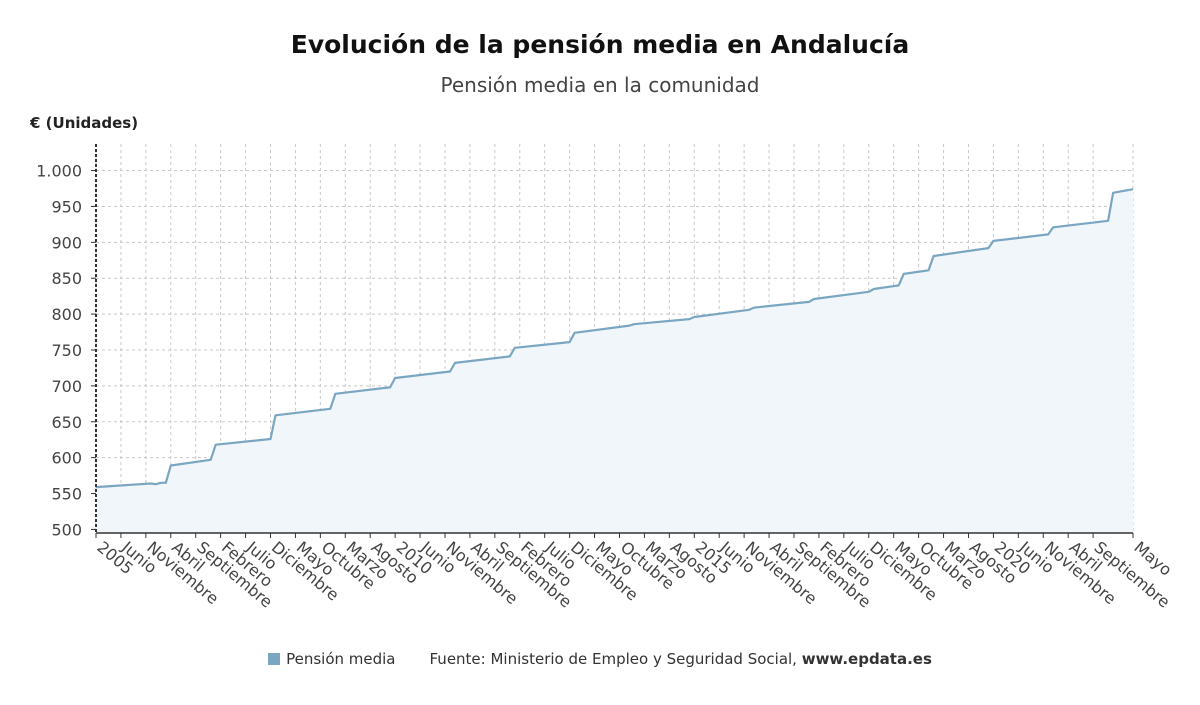 The image size is (1200, 705). What do you see at coordinates (66, 350) in the screenshot?
I see `y-tick-label: 750` at bounding box center [66, 350].